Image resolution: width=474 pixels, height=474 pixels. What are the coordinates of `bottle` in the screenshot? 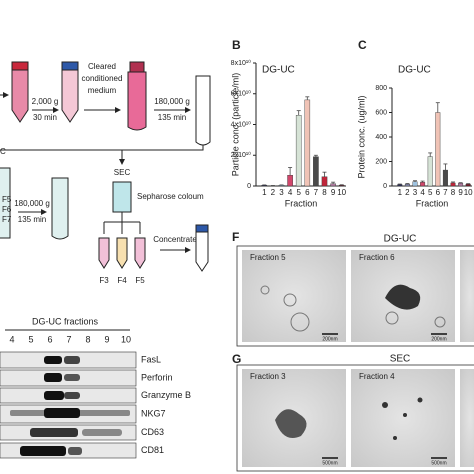 It's located at (137, 101).